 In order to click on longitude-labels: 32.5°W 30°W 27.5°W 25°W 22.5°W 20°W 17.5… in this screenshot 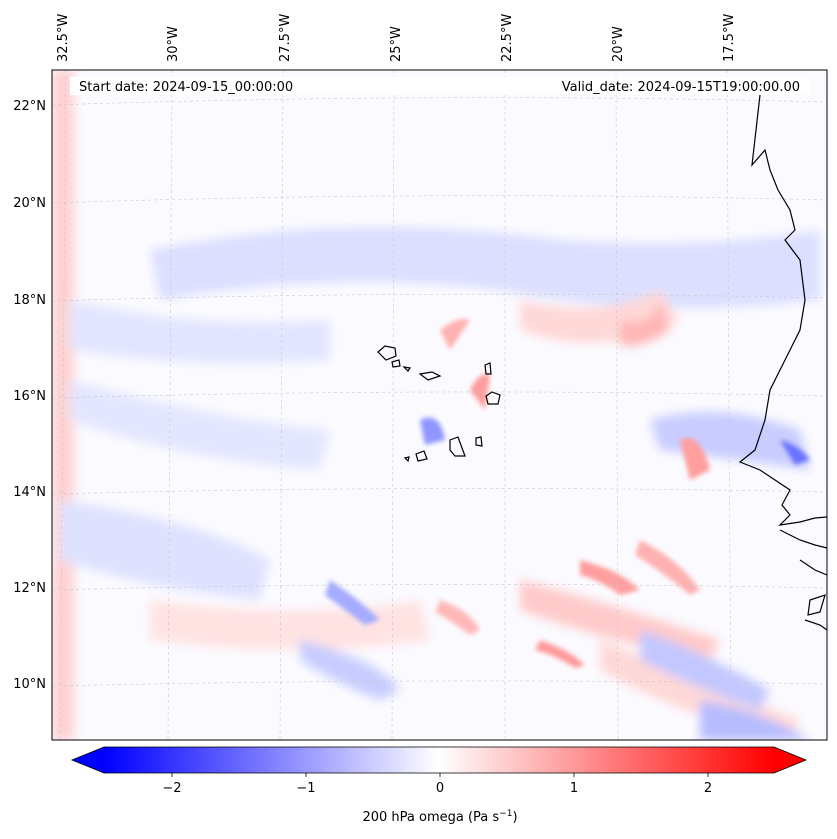, I will do `click(396, 38)`.